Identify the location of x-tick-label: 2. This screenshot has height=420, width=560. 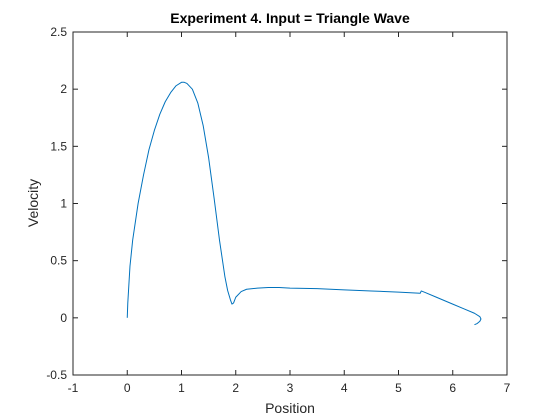
(235, 388).